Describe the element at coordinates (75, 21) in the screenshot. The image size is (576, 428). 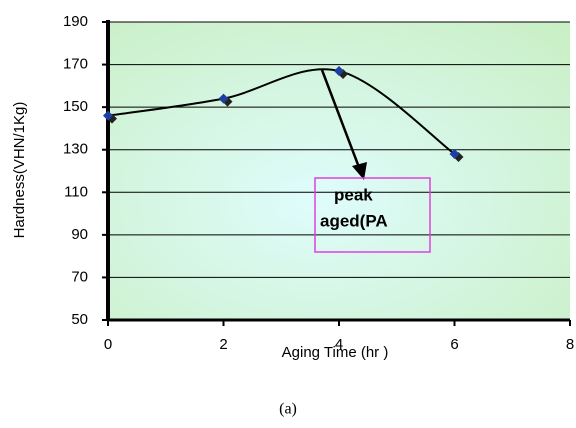
I see `y-tick-label: 190` at that location.